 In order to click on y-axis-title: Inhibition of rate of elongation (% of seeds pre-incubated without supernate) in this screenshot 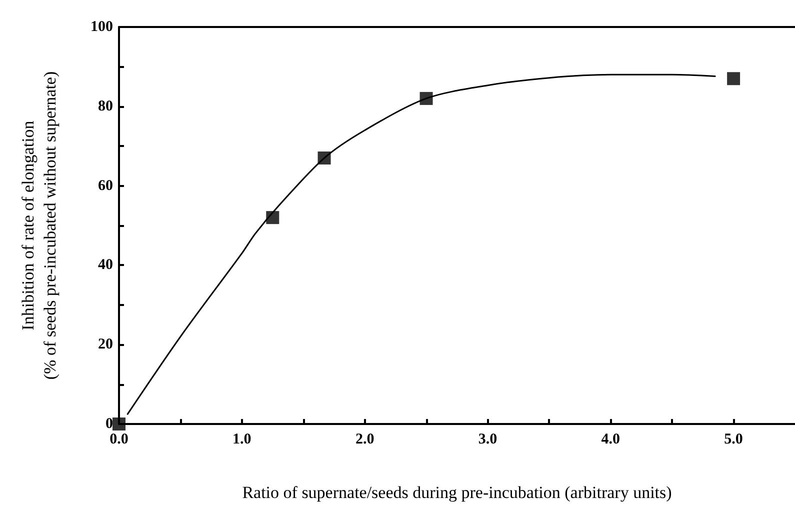, I will do `click(39, 225)`.